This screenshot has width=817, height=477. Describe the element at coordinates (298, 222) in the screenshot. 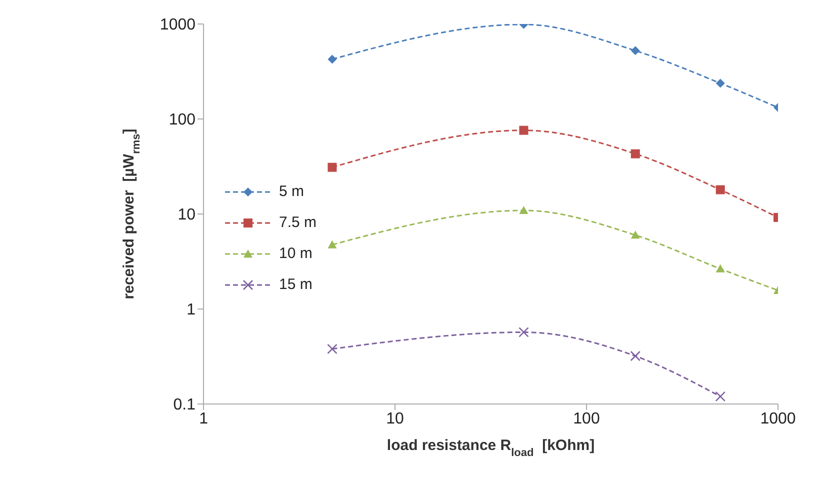

I see `legend-label: 7.5 m` at that location.